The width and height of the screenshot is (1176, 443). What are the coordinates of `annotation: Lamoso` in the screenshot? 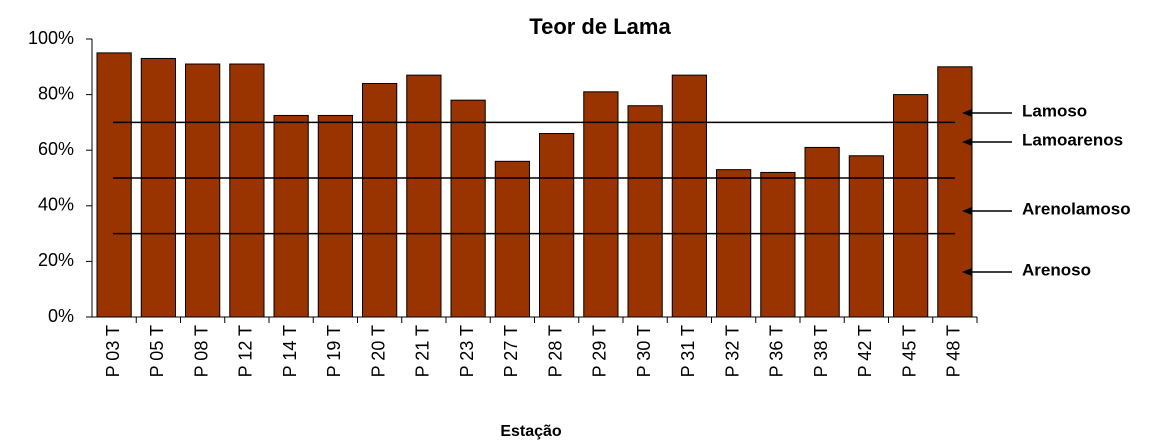 It's located at (1054, 110).